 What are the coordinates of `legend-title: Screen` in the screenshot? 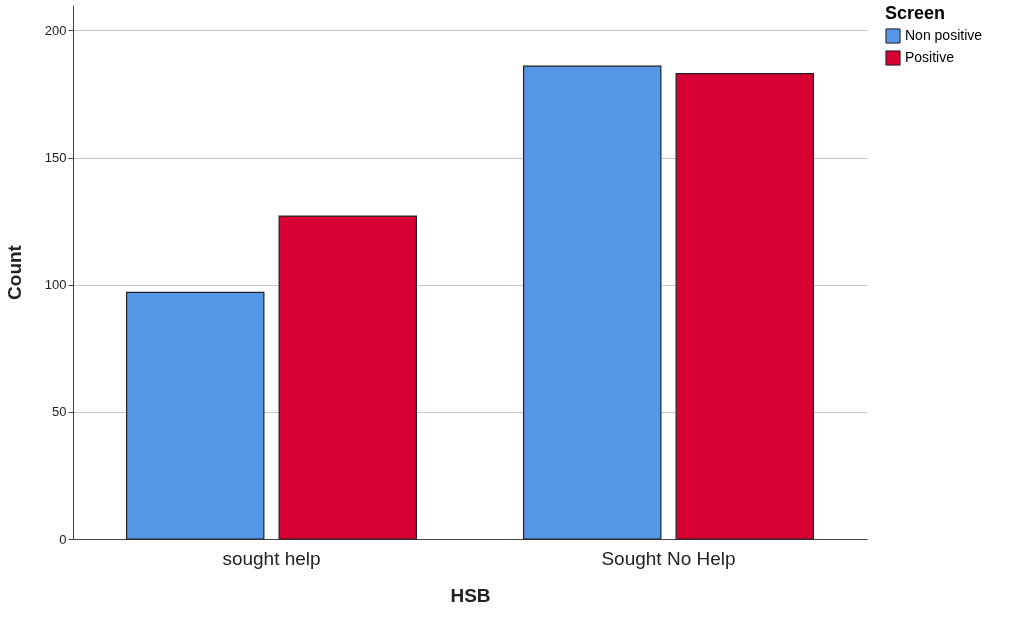 It's located at (915, 13).